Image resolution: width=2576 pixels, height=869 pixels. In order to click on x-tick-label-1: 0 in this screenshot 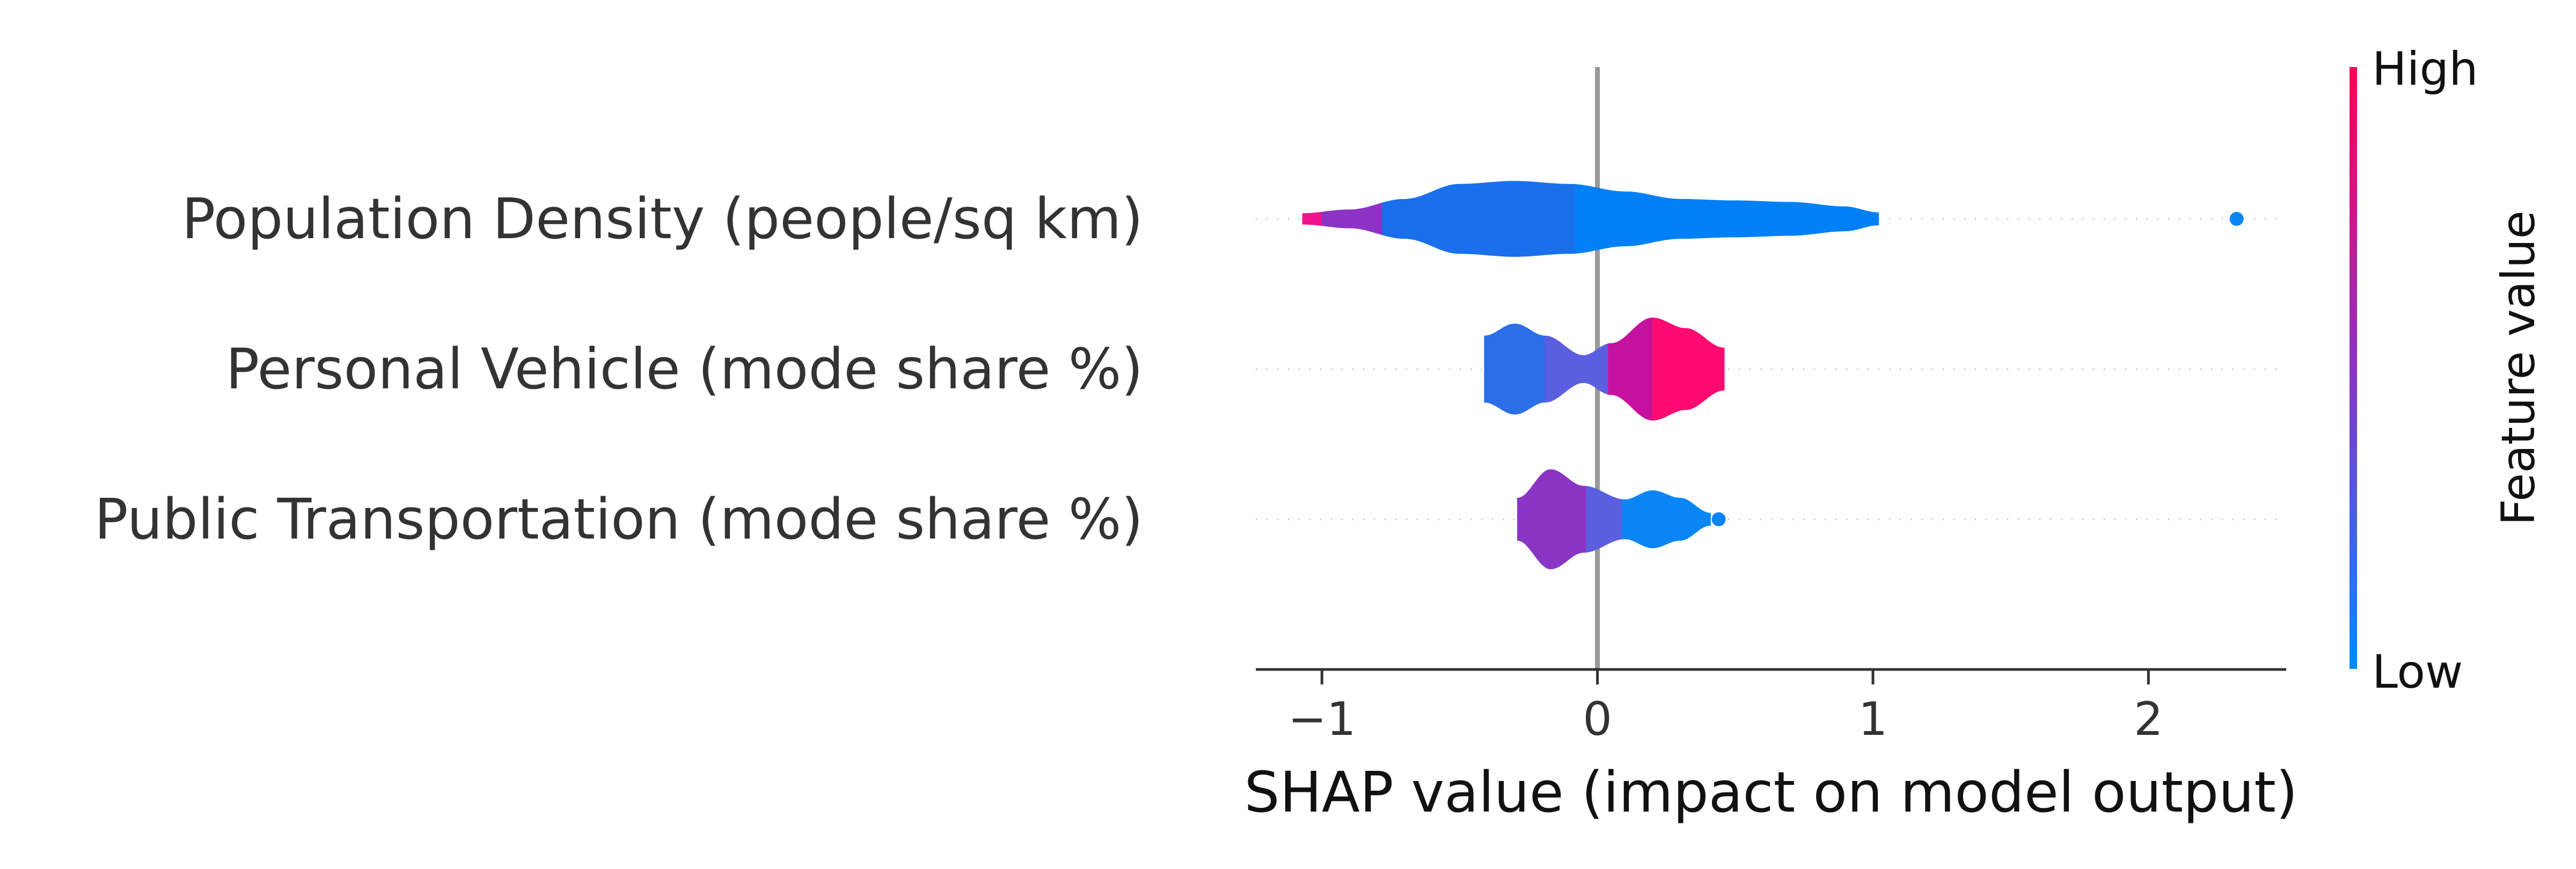, I will do `click(1597, 719)`.